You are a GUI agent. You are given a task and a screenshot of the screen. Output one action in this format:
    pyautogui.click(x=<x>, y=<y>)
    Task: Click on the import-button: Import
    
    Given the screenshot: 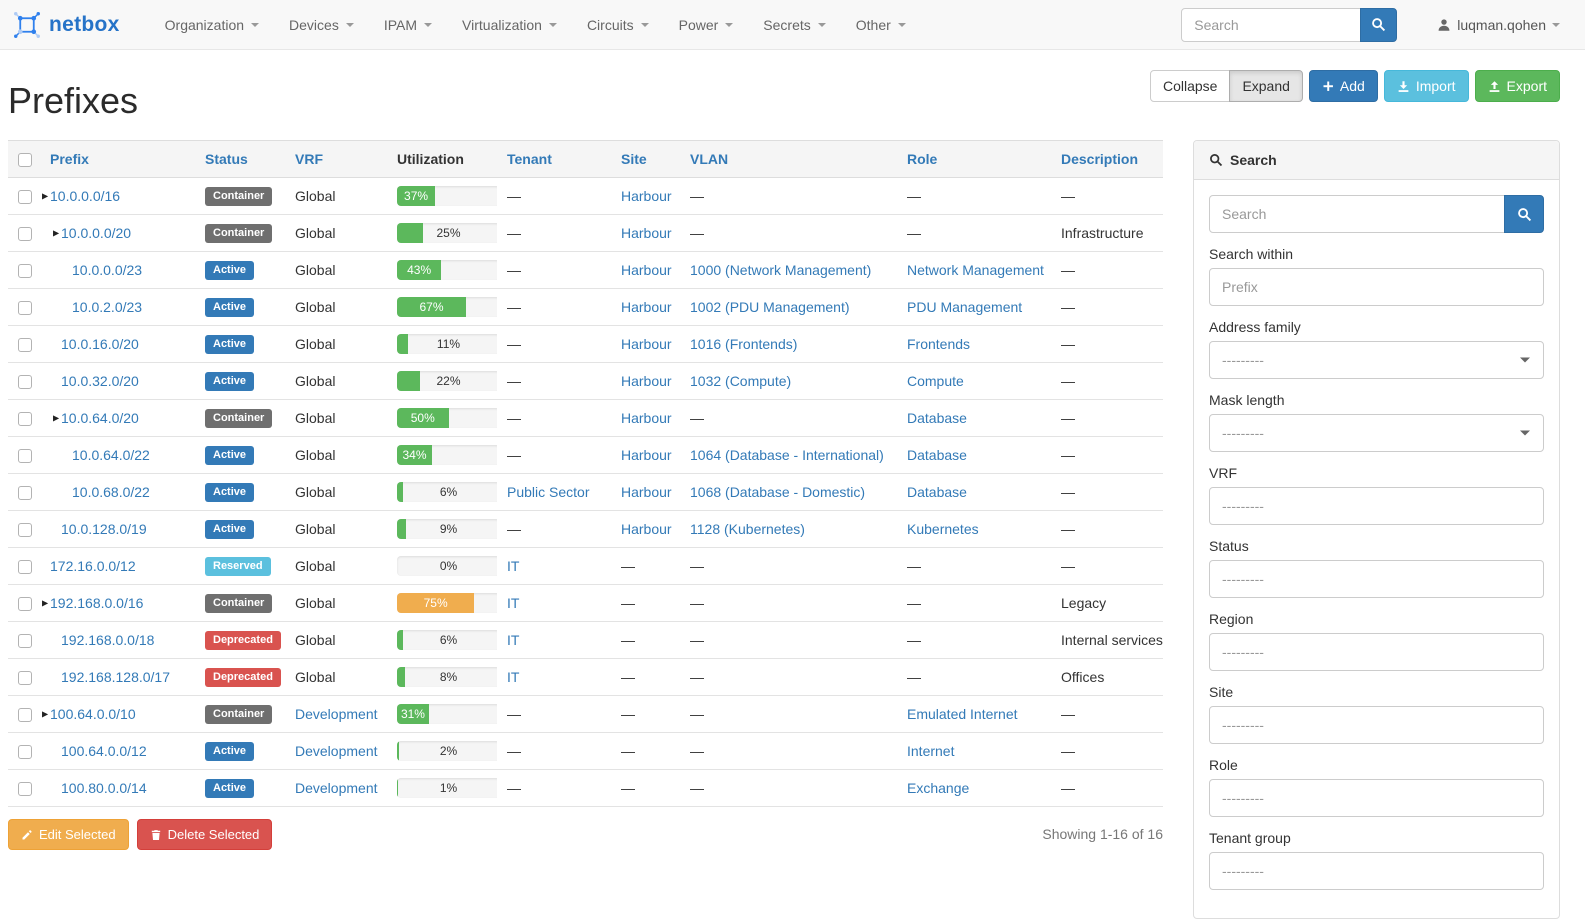 What is the action you would take?
    pyautogui.click(x=1426, y=86)
    